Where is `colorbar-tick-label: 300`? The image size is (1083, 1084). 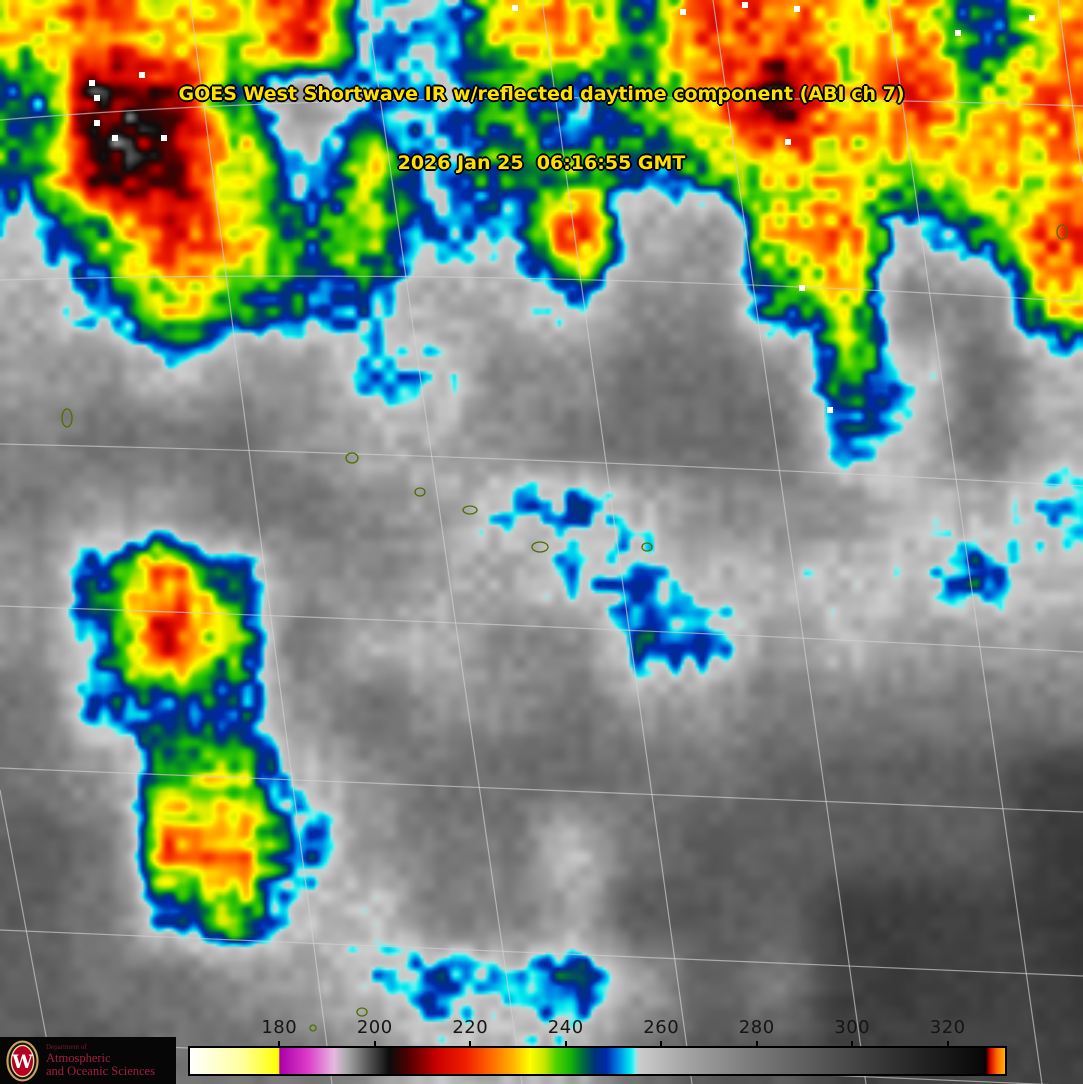
colorbar-tick-label: 300 is located at coordinates (852, 1027).